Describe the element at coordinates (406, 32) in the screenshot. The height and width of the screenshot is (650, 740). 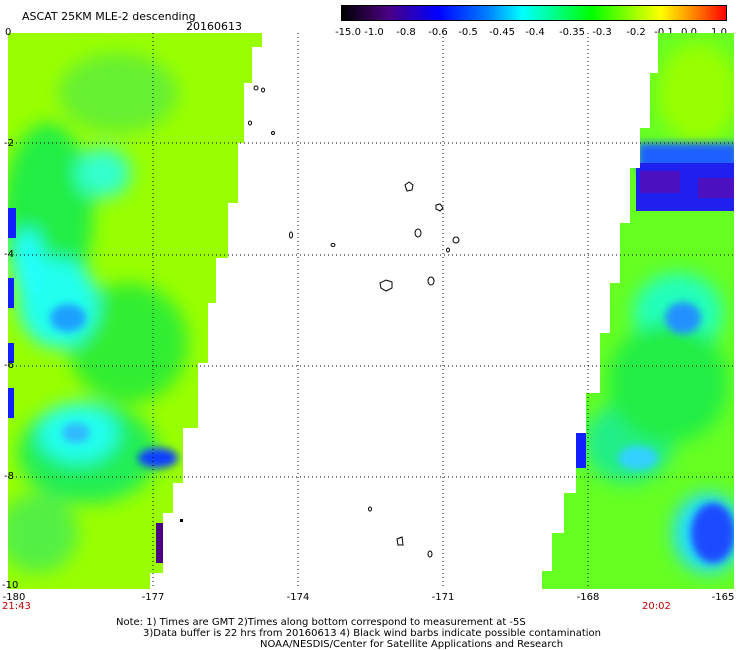
I see `colorbar-label: -0.8` at that location.